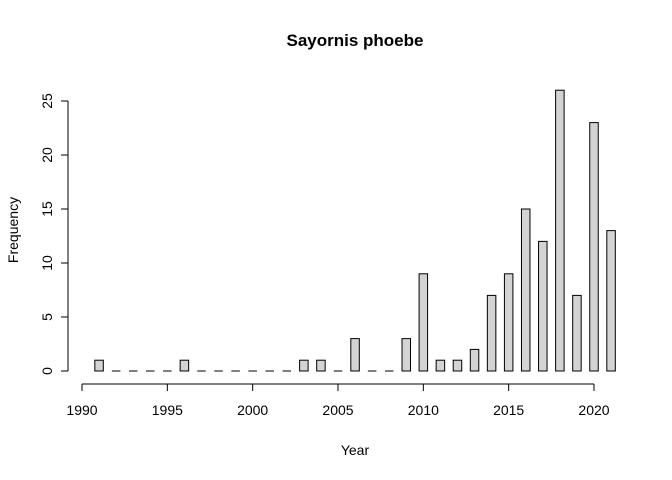 This screenshot has width=672, height=480. Describe the element at coordinates (525, 290) in the screenshot. I see `bar-2016` at that location.